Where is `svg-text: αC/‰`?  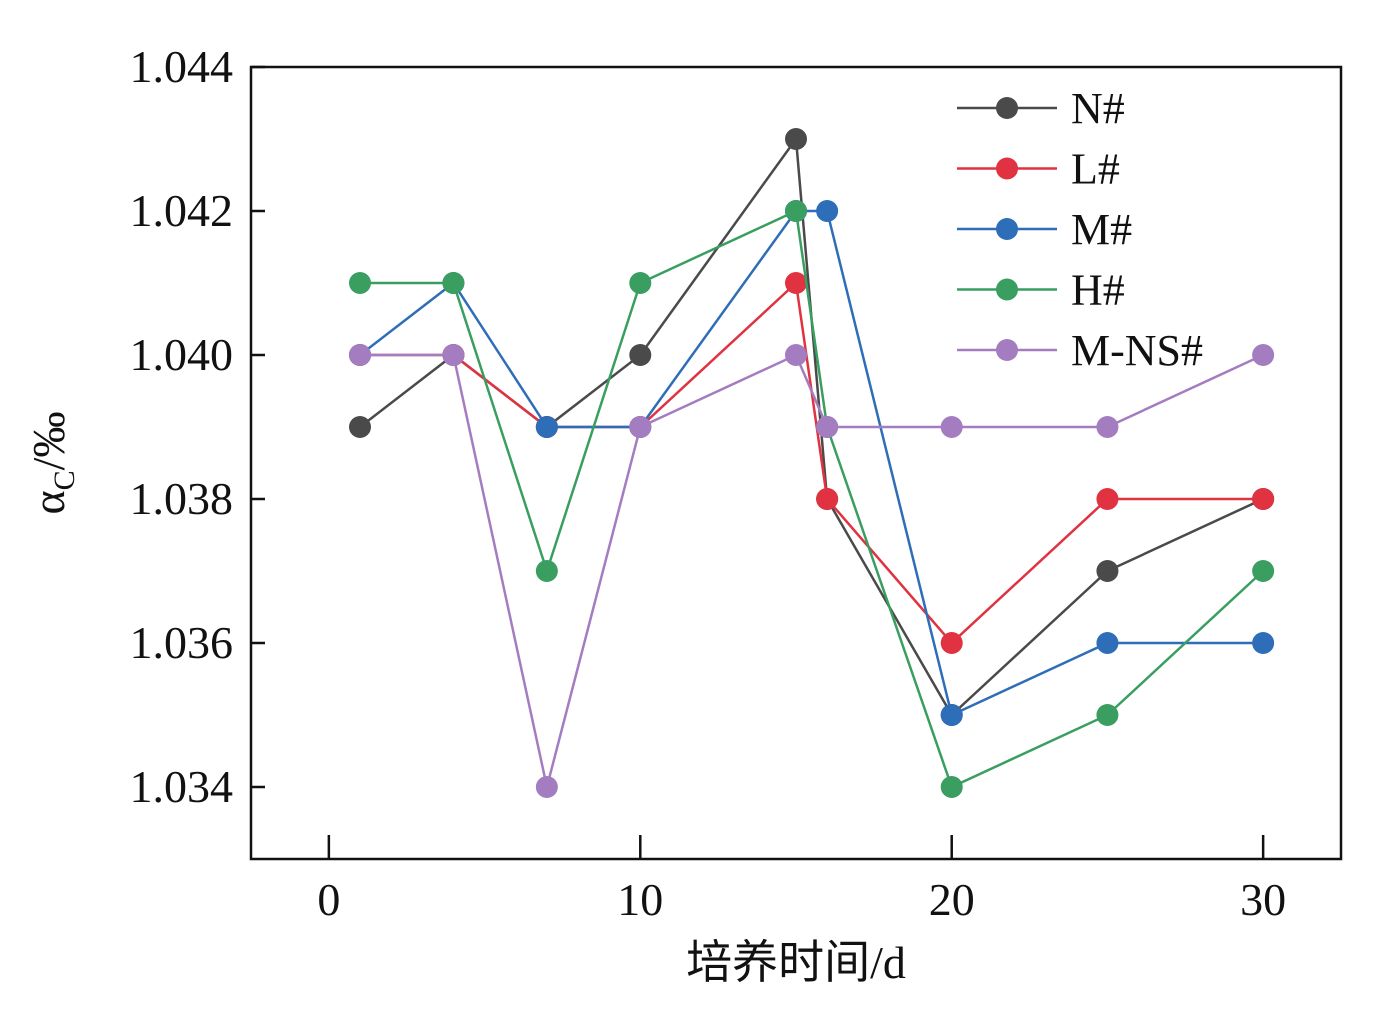
svg-text: αC/‰ is located at coordinates (52, 463).